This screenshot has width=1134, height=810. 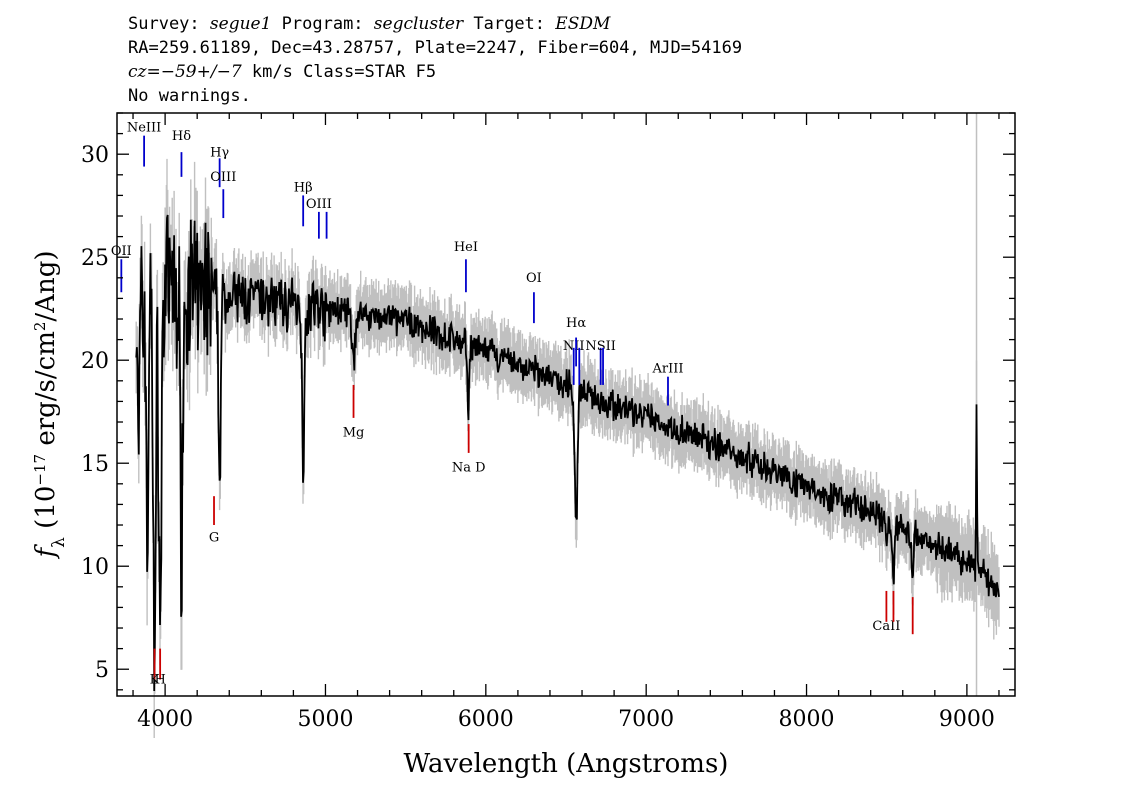 I want to click on y-tick-label: 25, so click(x=95, y=258).